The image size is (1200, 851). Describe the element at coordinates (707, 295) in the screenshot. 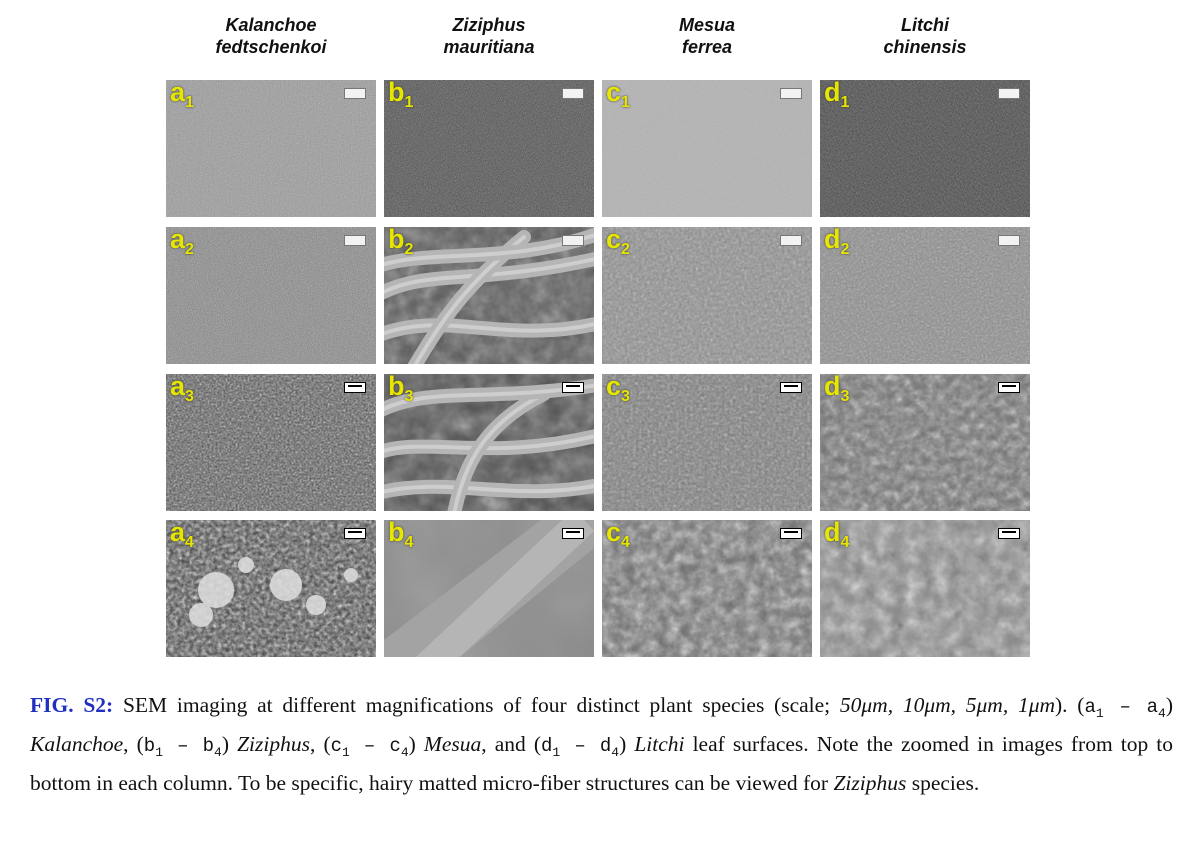

I see `sem-panel-c2: c2` at that location.